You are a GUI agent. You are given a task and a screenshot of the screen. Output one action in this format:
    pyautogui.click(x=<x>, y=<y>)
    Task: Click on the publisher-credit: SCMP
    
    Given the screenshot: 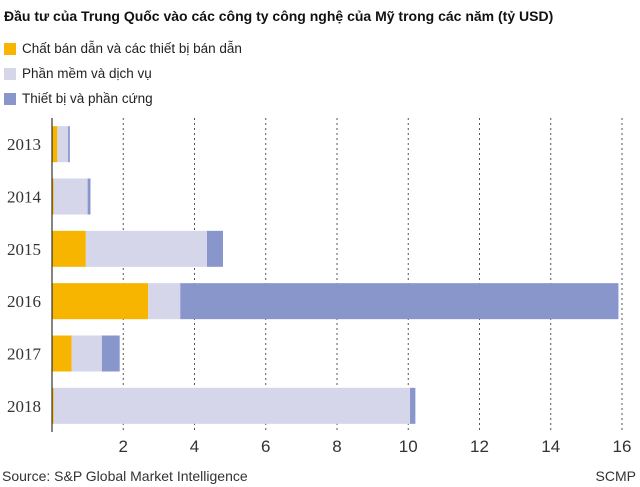 What is the action you would take?
    pyautogui.click(x=615, y=476)
    